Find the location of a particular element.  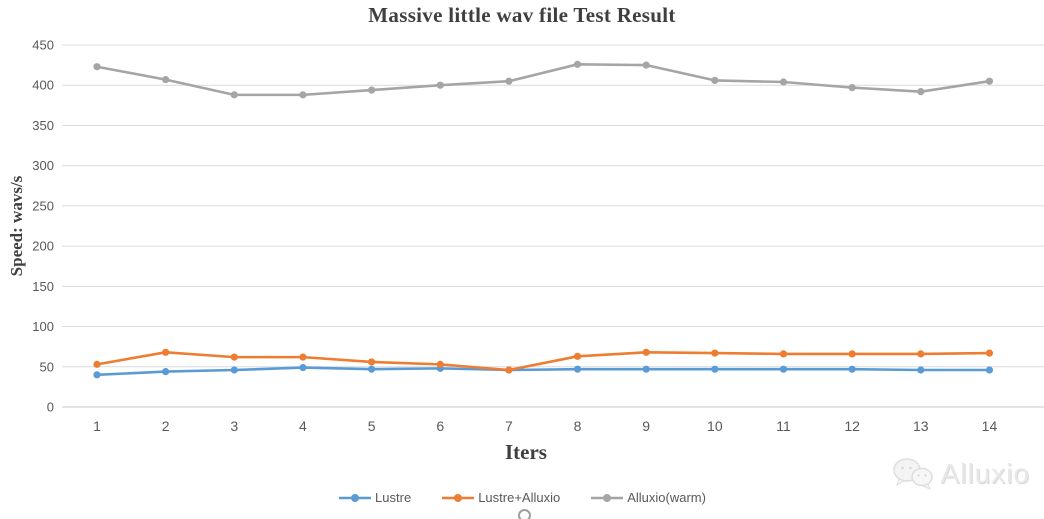

chart-title: Massive little wav file Test Result is located at coordinates (522, 15).